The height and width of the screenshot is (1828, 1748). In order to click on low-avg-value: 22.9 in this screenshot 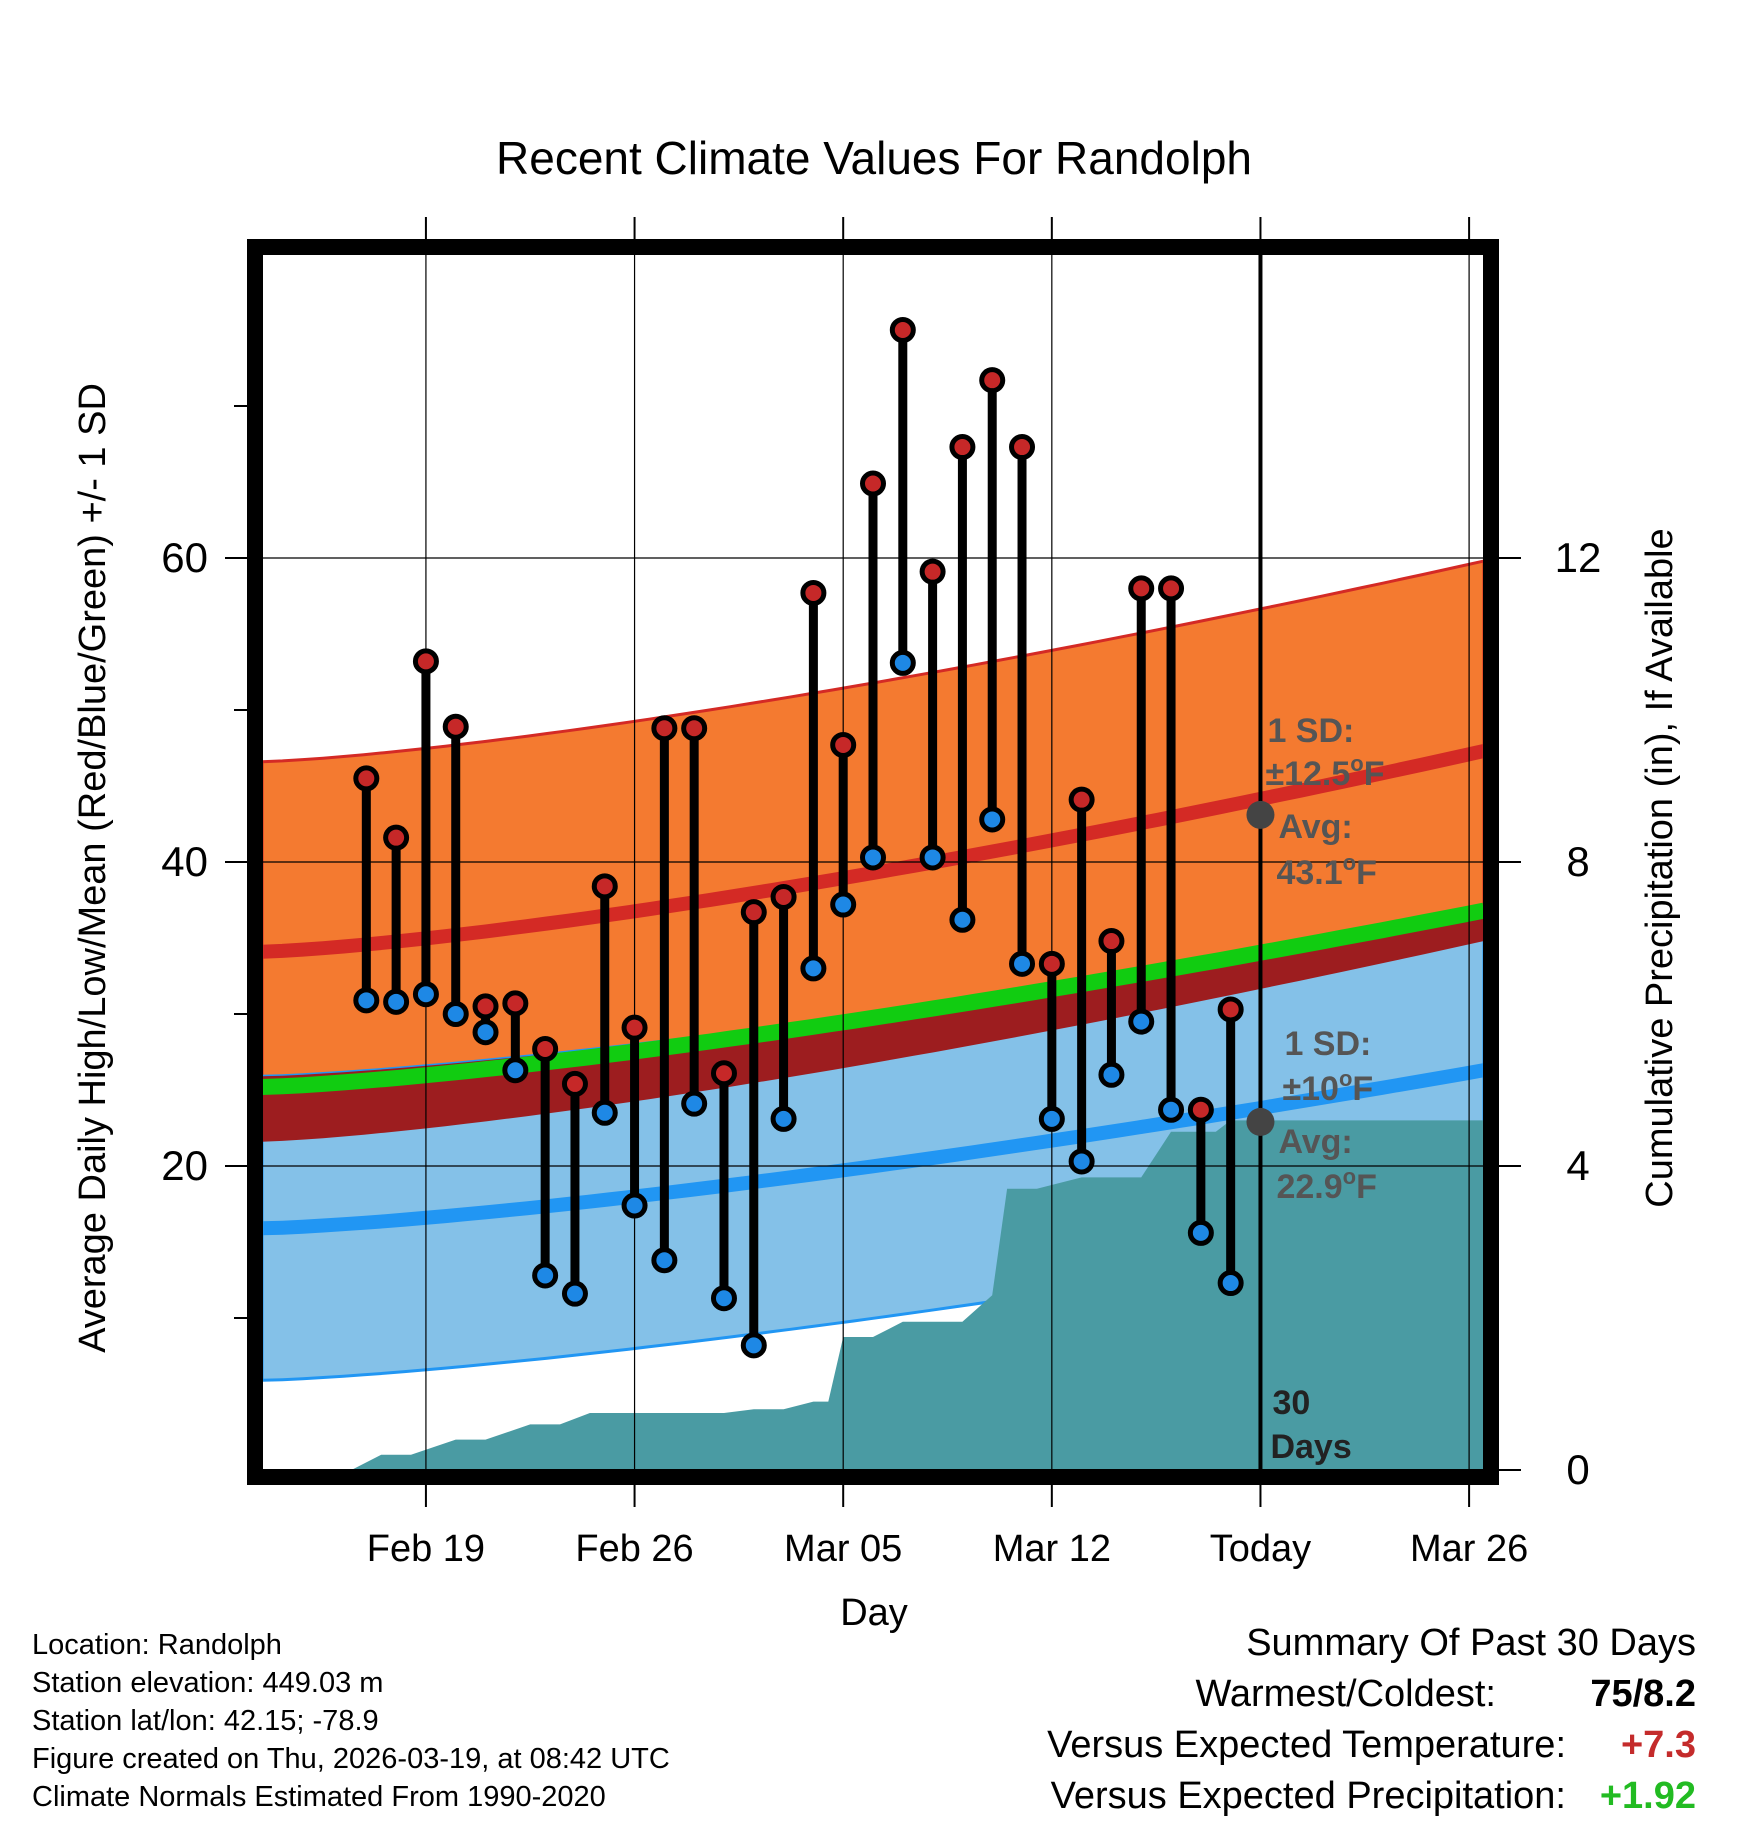, I will do `click(1309, 1187)`.